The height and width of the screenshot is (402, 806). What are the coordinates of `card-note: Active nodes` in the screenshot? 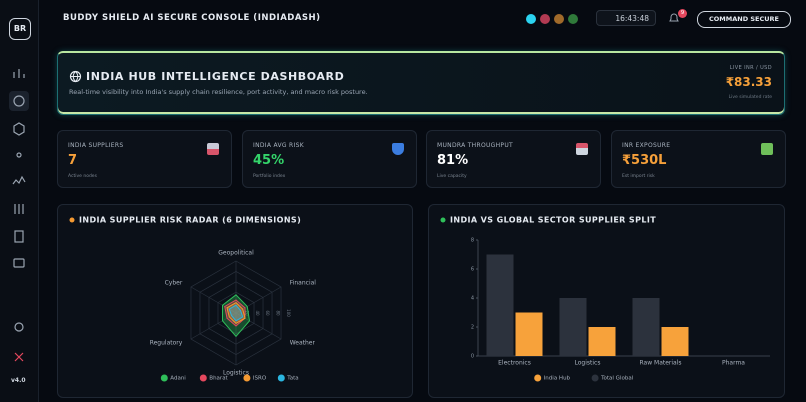 It's located at (82, 176).